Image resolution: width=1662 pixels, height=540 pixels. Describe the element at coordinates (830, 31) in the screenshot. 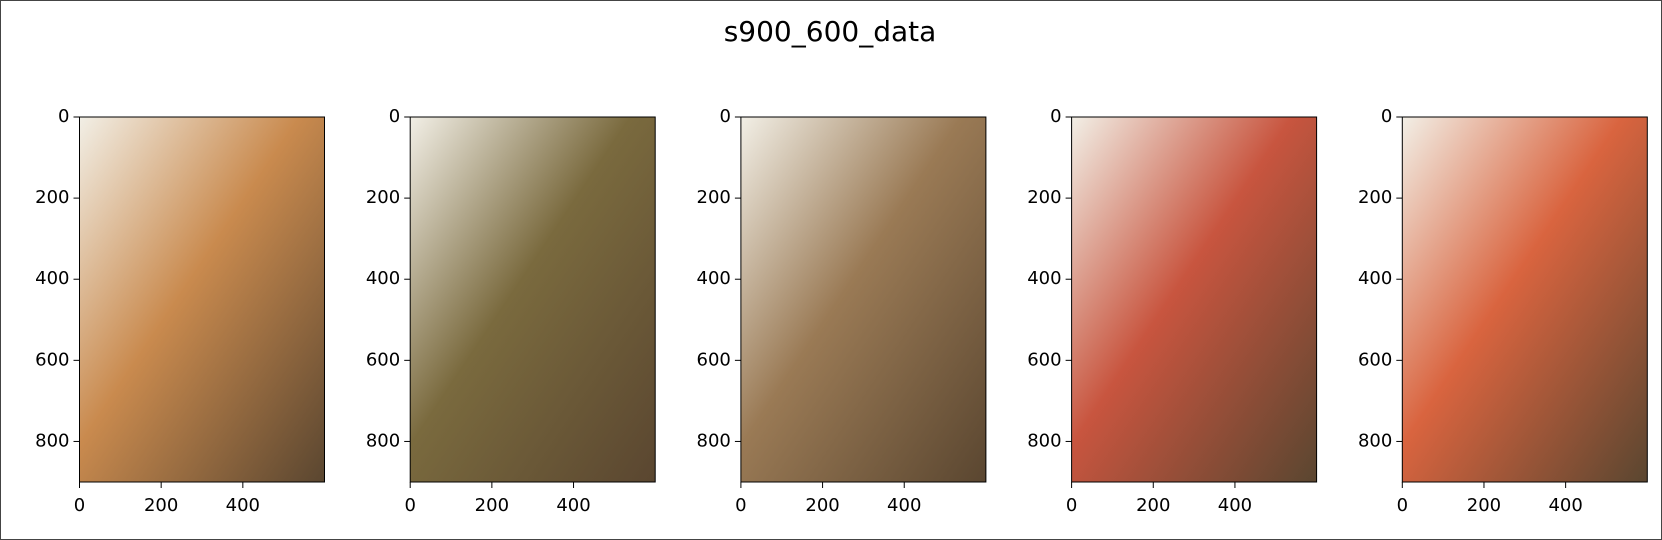

I see `figure-title: s900_600_data` at that location.